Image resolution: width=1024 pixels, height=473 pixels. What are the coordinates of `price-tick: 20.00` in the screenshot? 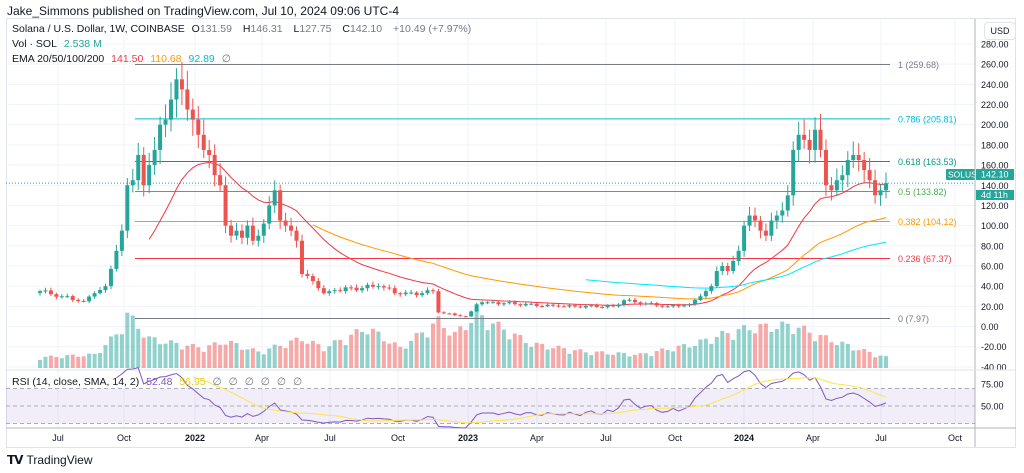 It's located at (992, 307).